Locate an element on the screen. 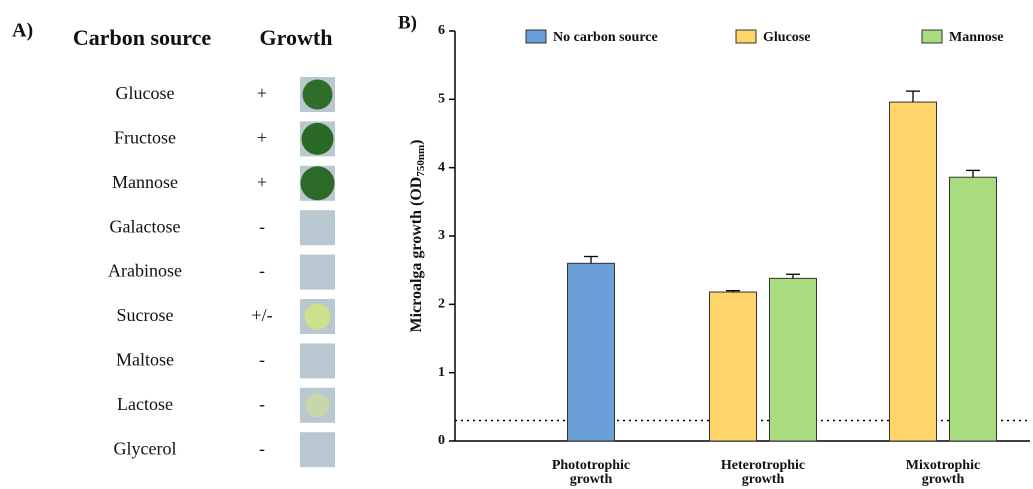  growth-sign: +/- is located at coordinates (261, 315).